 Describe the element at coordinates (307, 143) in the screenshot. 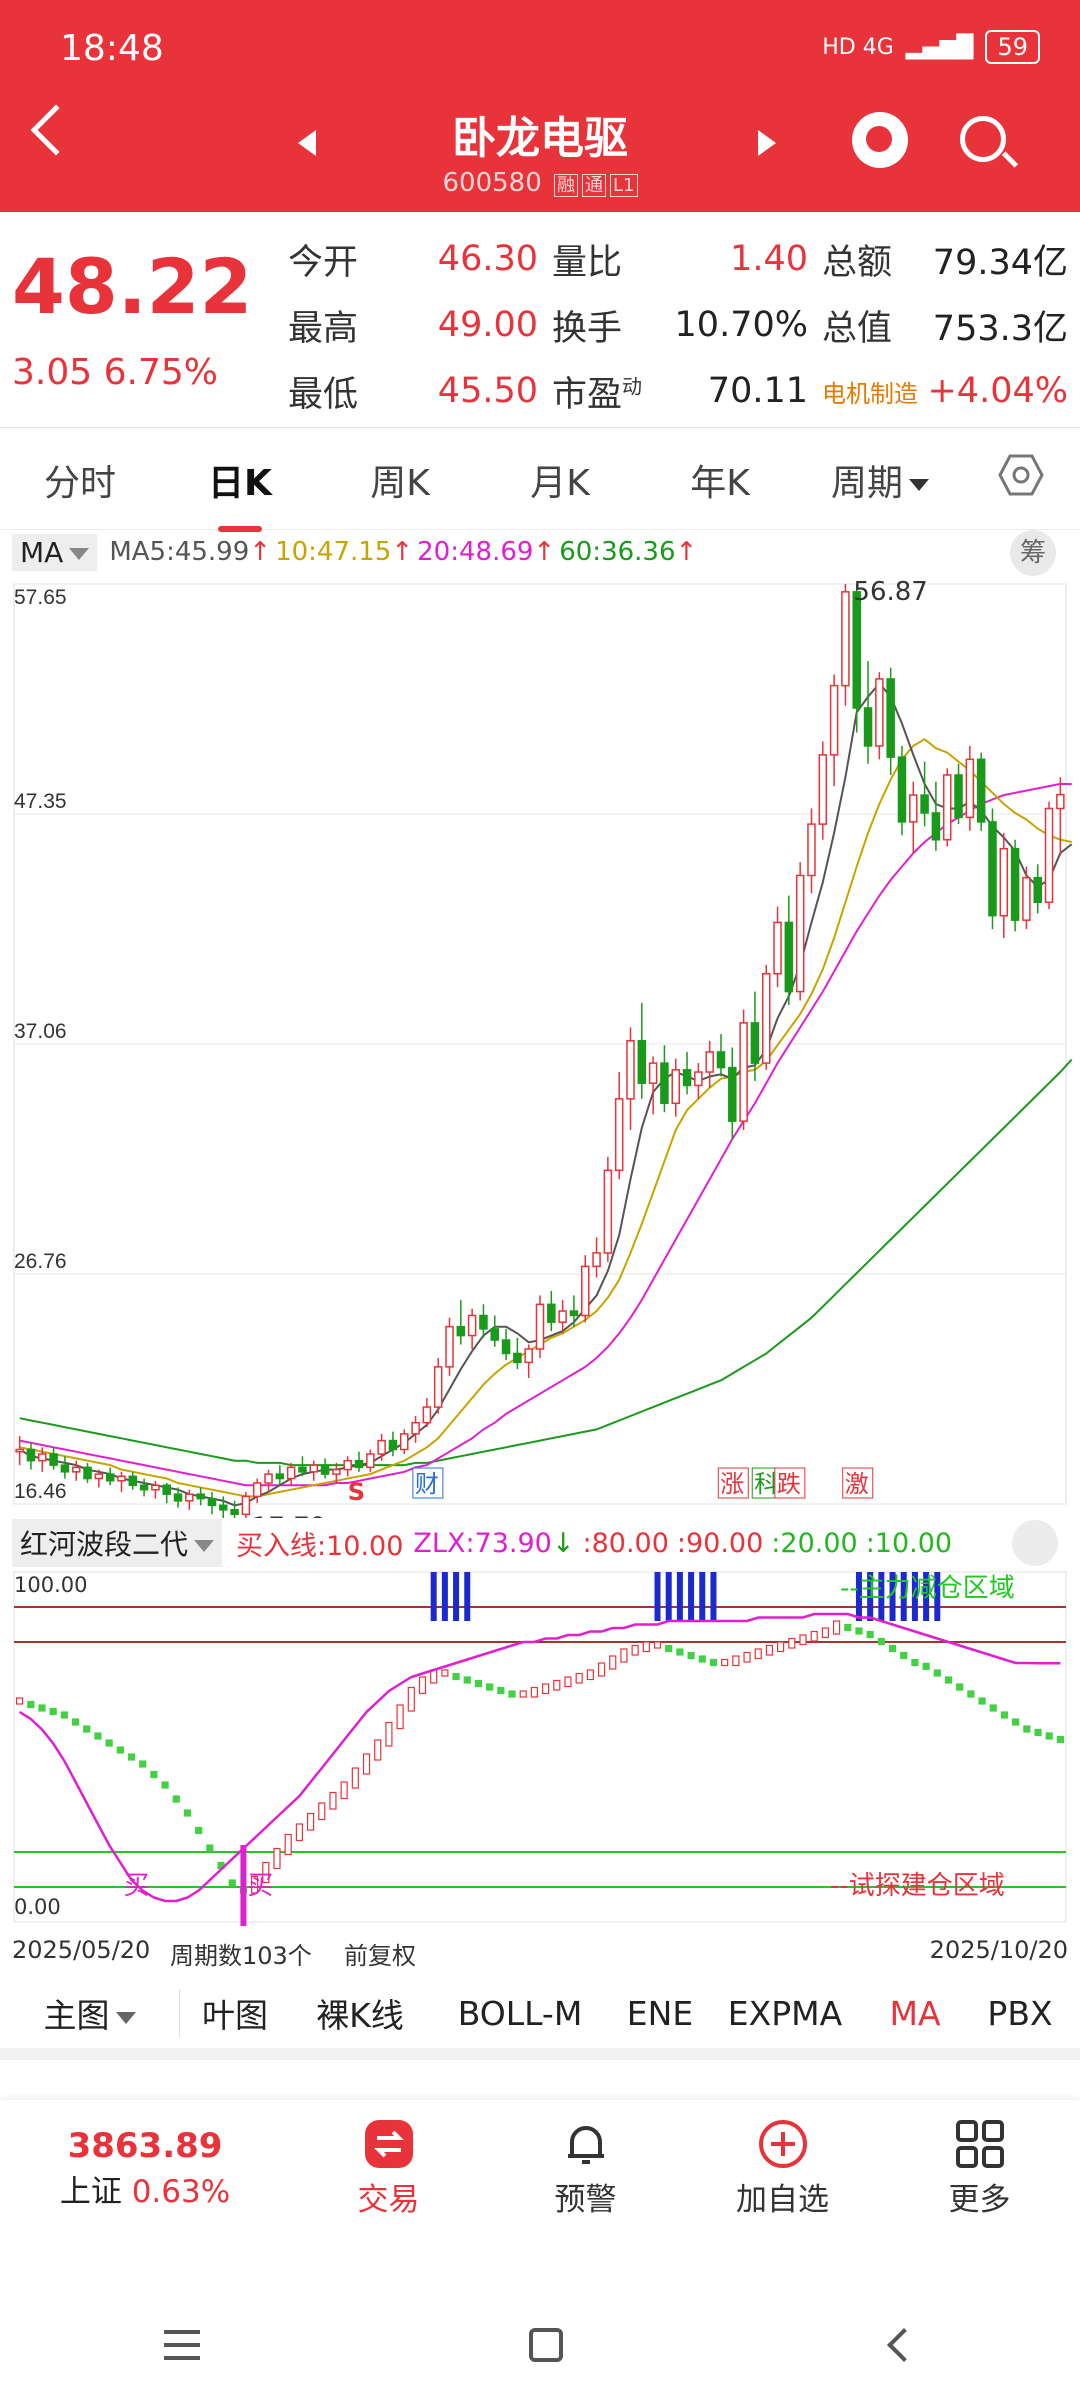

I see `prev-stock-icon` at that location.